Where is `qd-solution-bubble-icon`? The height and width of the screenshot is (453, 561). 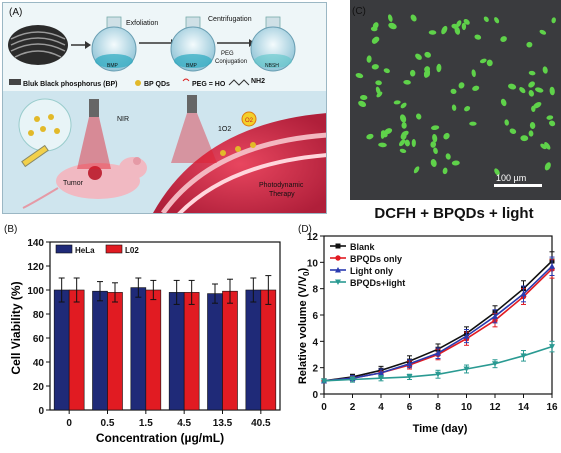
qd-solution-bubble-icon is located at coordinates (45, 125).